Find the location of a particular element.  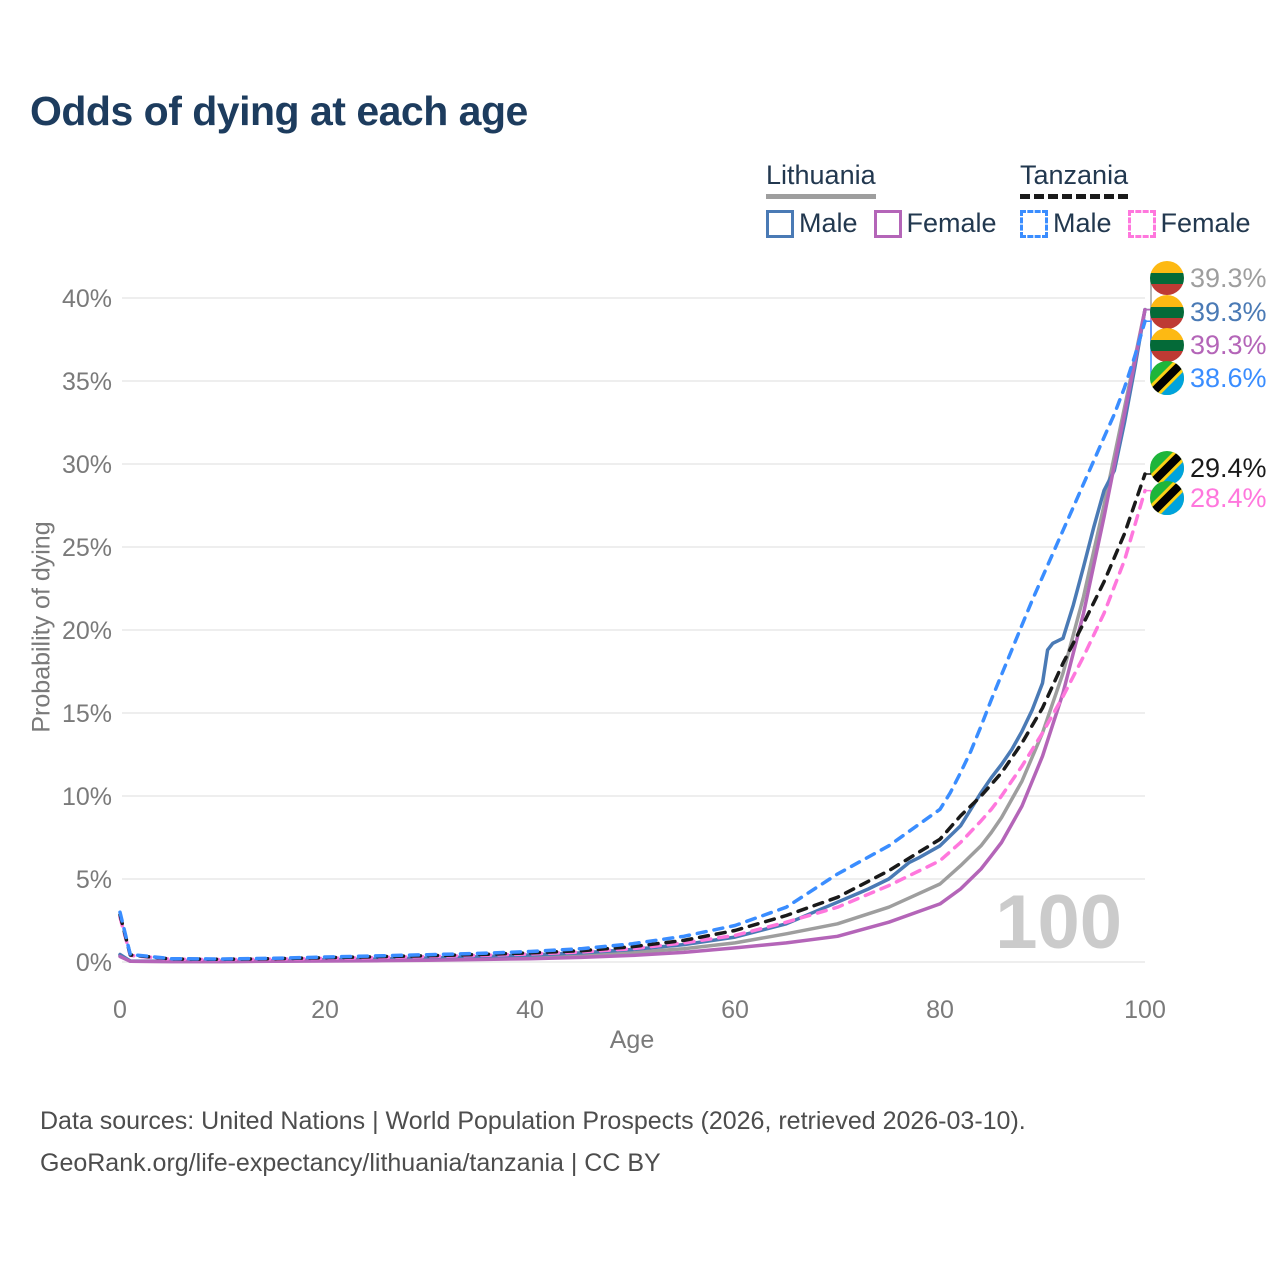

x-tick-label: 0 is located at coordinates (120, 1010).